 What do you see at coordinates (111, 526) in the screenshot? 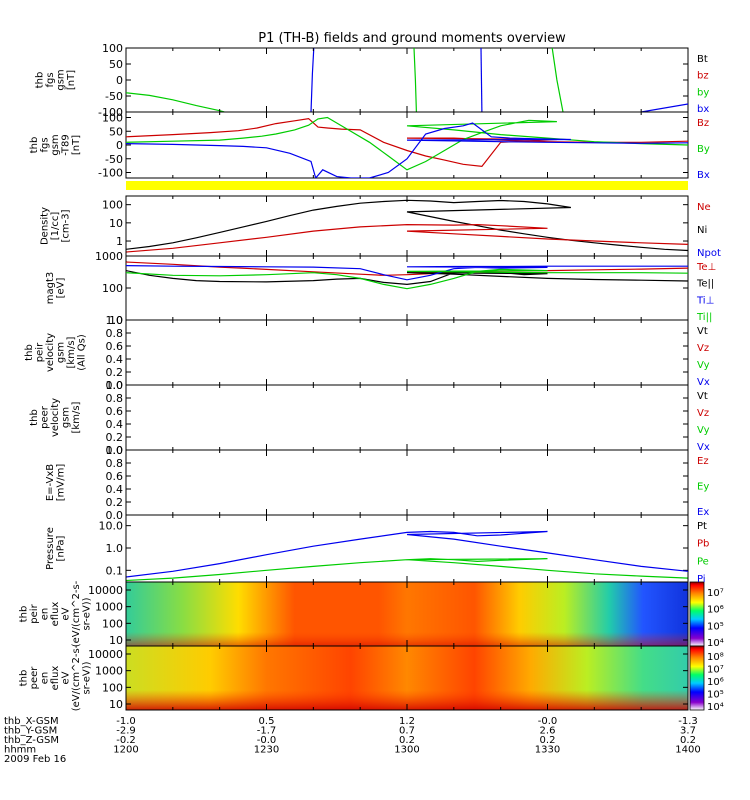
I see `y-tick-label: 10.0` at bounding box center [111, 526].